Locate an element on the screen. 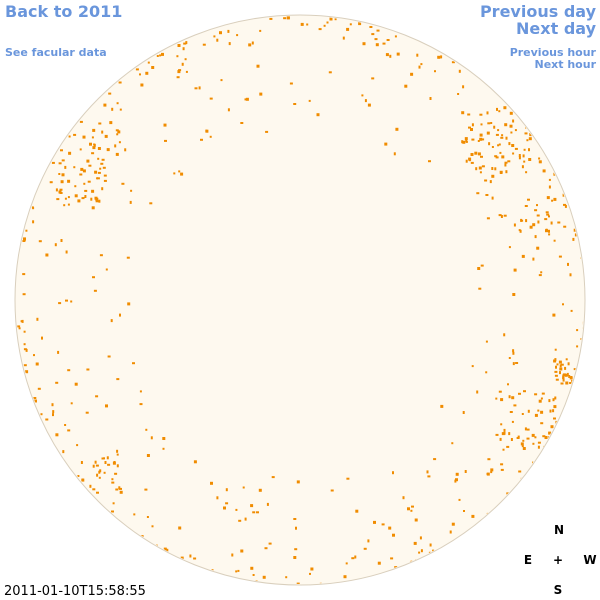 This screenshot has width=600, height=600. previous-hour-link: Previous hour is located at coordinates (553, 52).